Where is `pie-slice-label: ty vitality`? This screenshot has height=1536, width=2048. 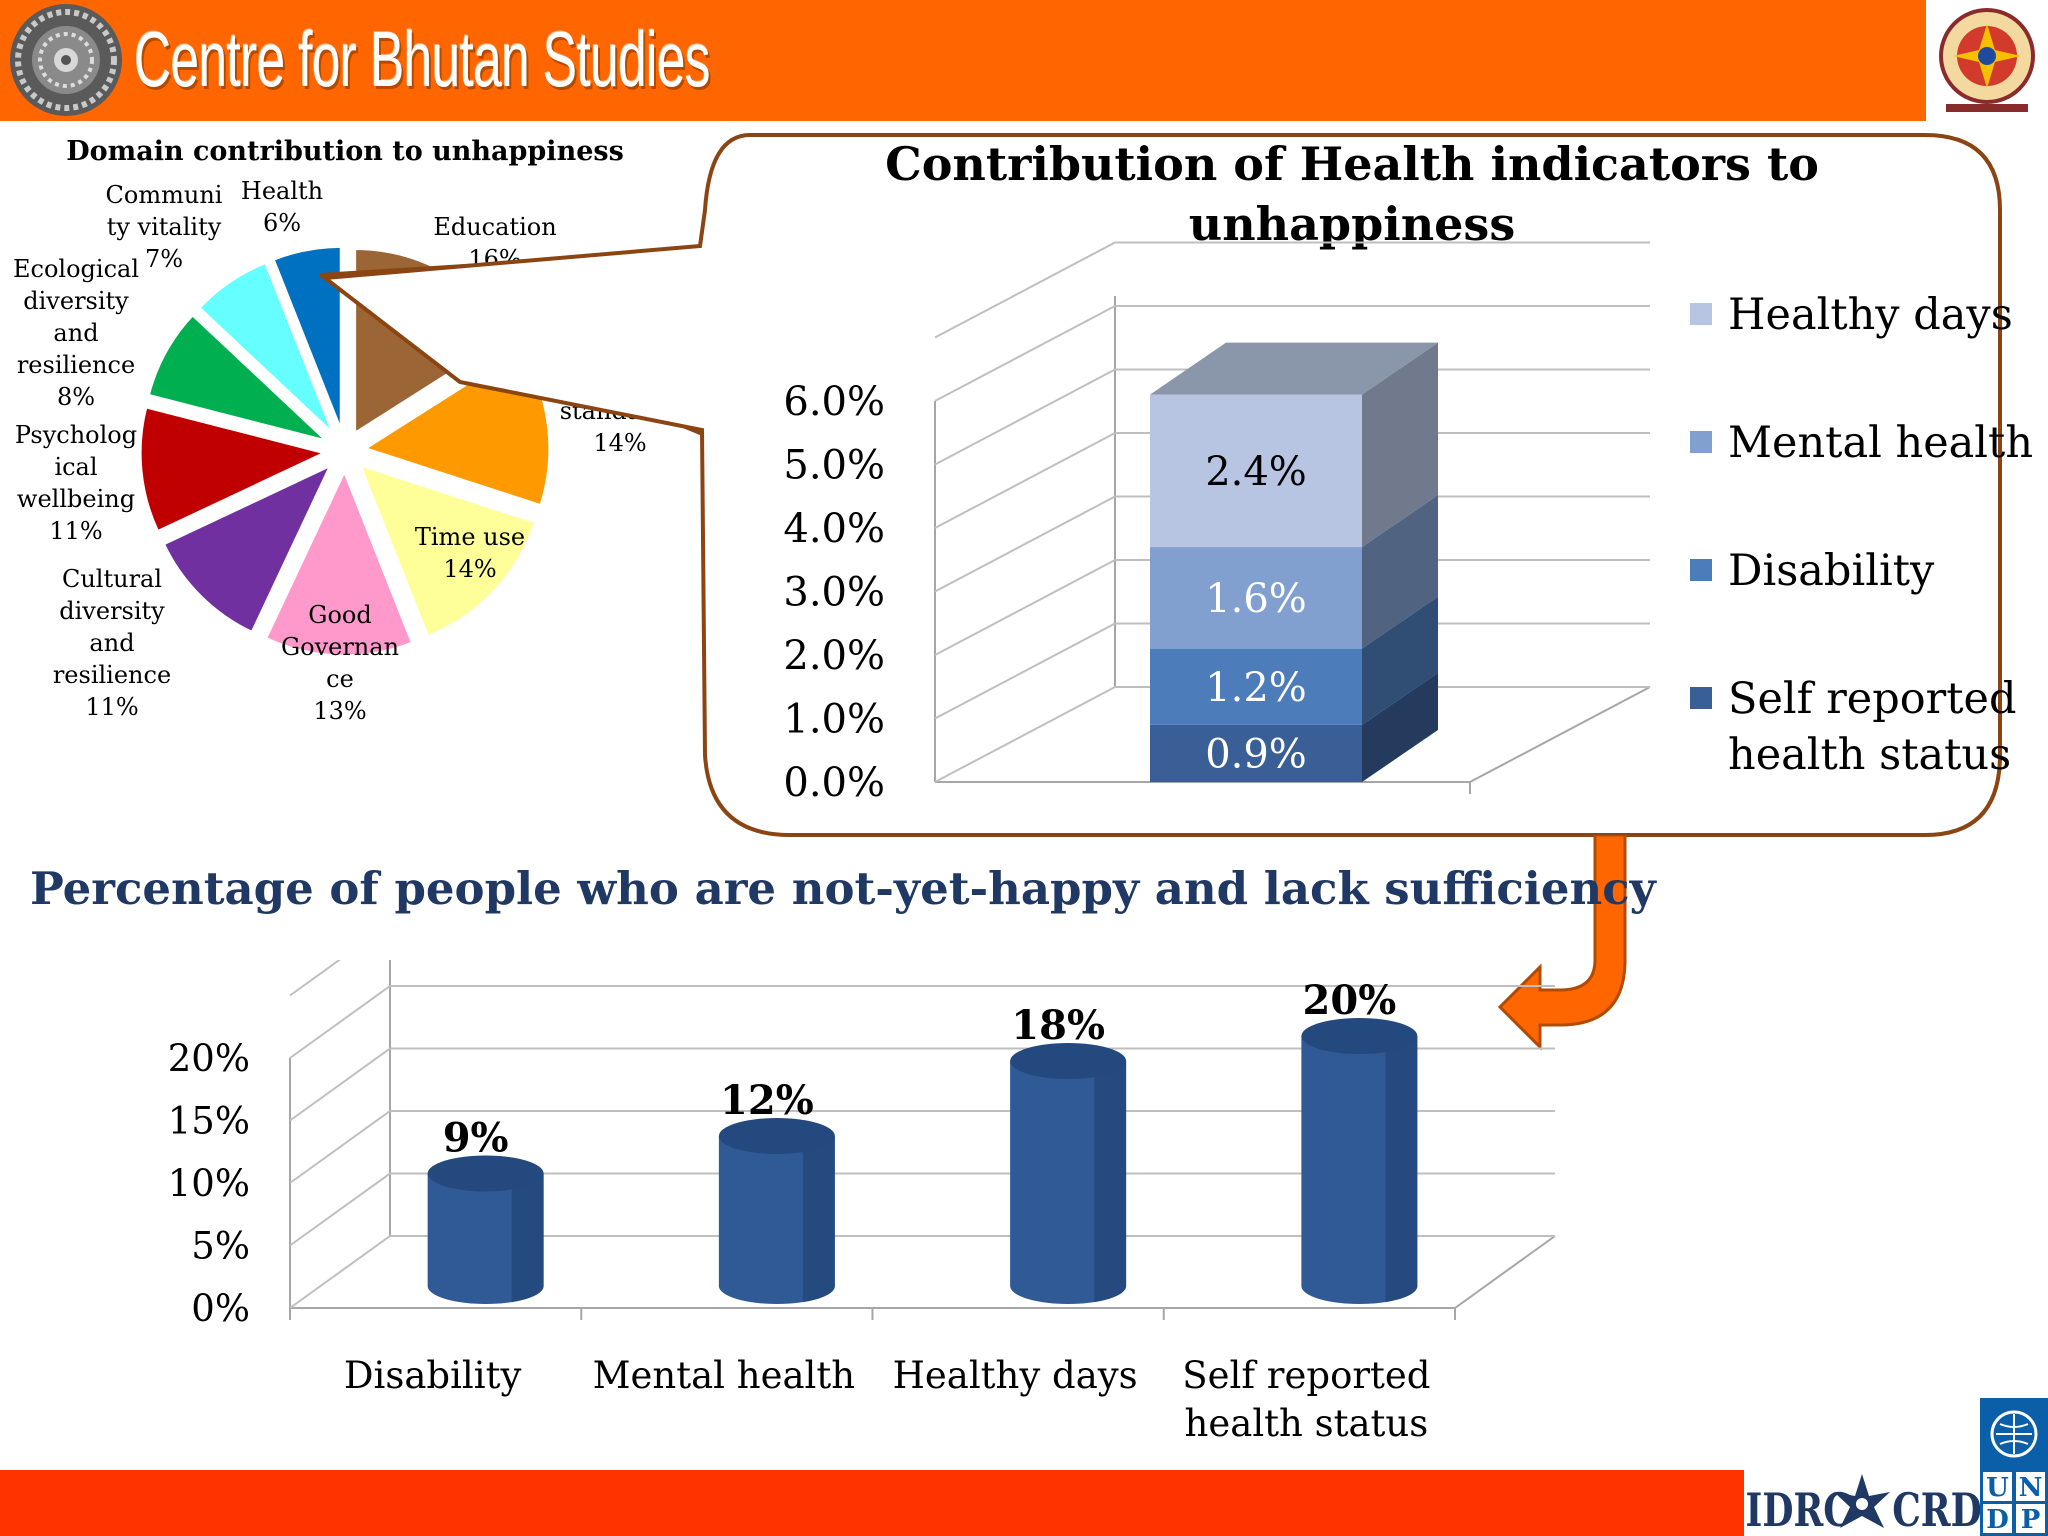
pie-slice-label: ty vitality is located at coordinates (164, 227).